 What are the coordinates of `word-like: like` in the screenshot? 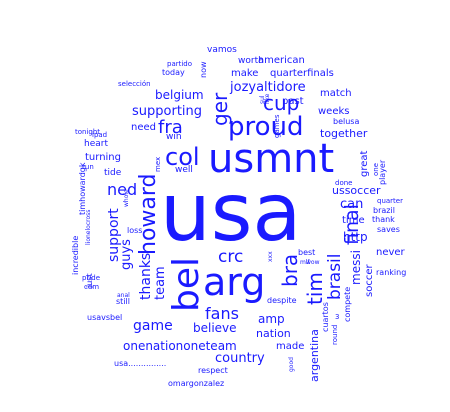 It's located at (267, 98).